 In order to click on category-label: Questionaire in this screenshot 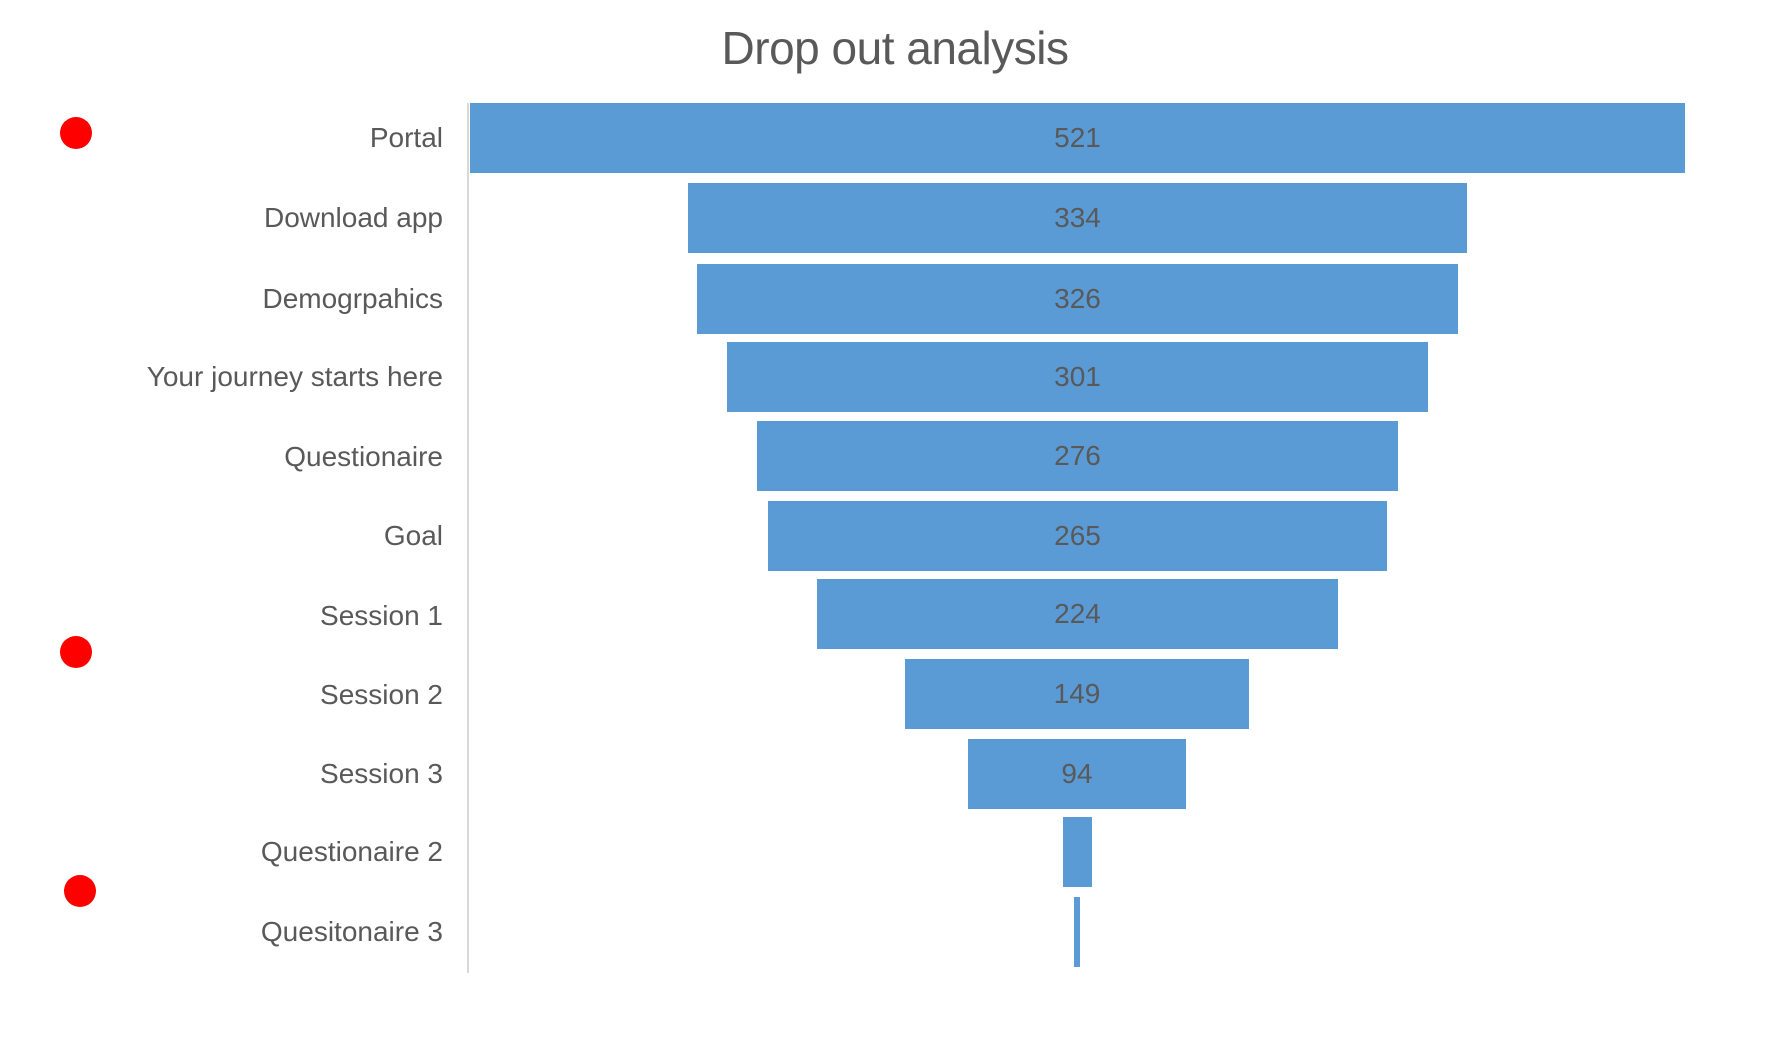, I will do `click(363, 456)`.